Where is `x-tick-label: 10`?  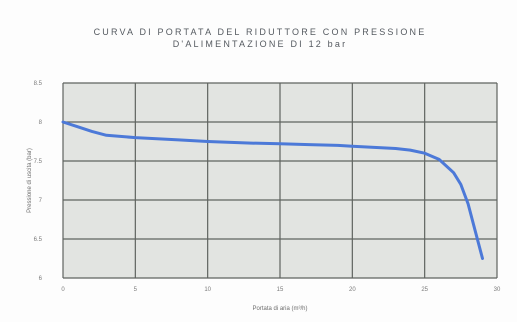 x-tick-label: 10 is located at coordinates (207, 290).